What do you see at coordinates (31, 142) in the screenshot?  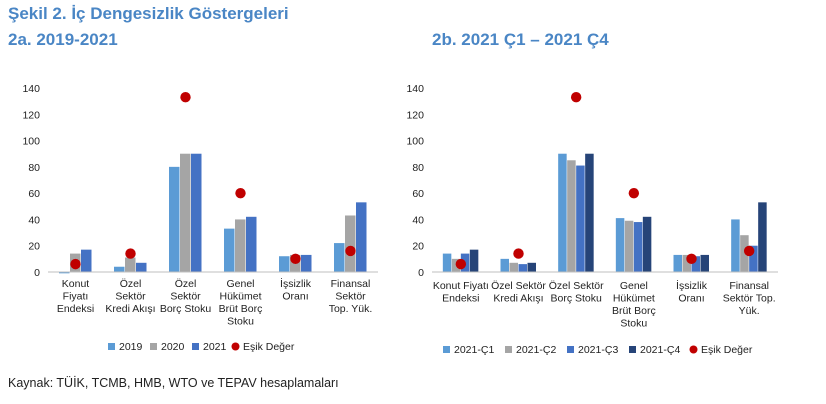 I see `y-tick-label: 100` at bounding box center [31, 142].